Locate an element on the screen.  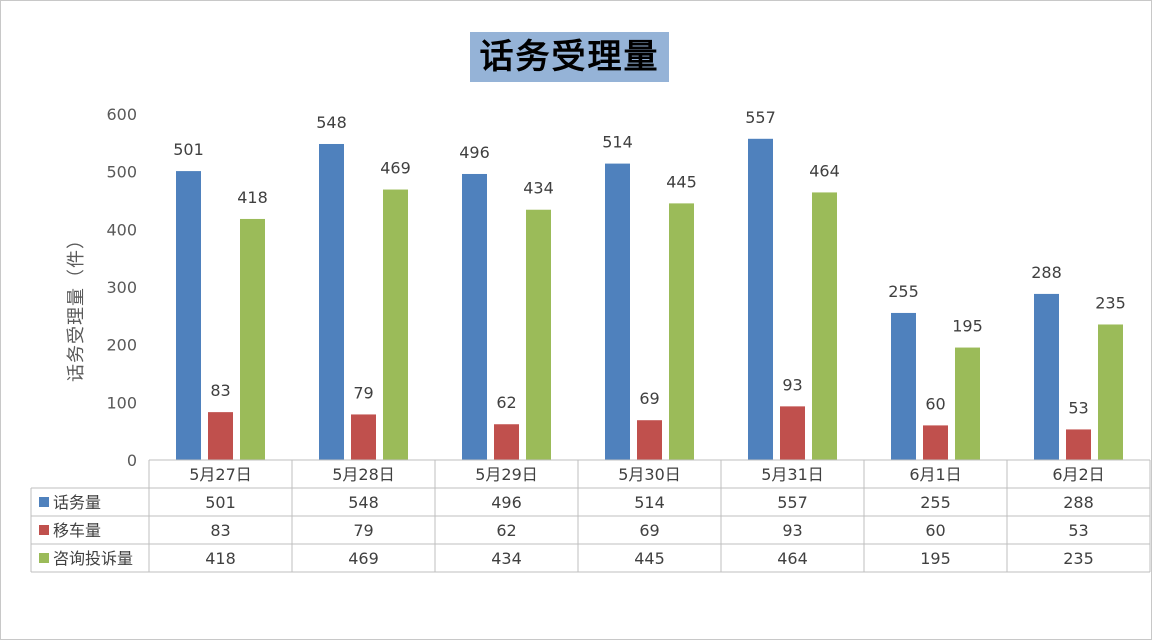
data-label-移车量-3: 69 is located at coordinates (649, 398).